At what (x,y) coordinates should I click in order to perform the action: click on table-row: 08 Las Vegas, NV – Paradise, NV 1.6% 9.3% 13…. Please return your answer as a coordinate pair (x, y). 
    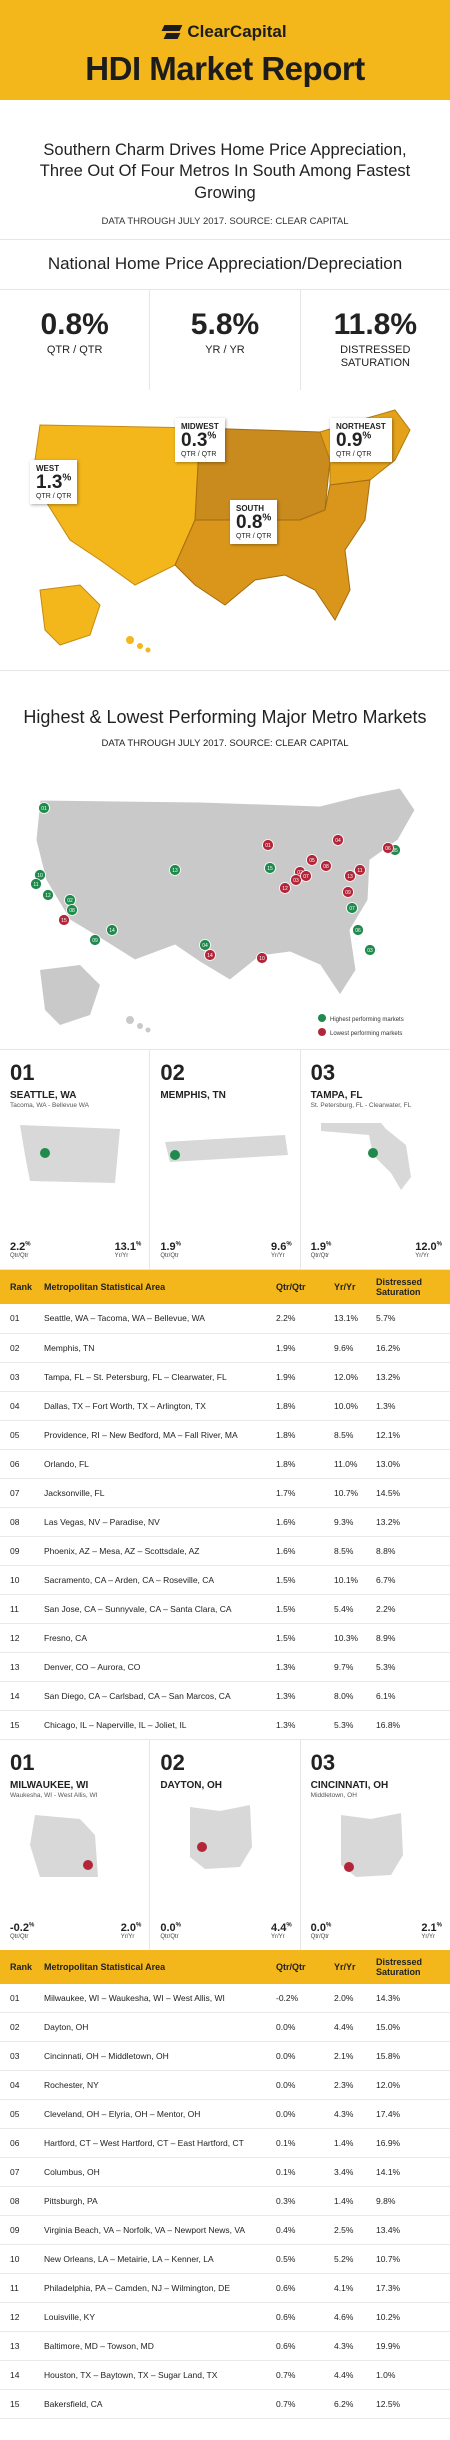
    Looking at the image, I should click on (225, 1522).